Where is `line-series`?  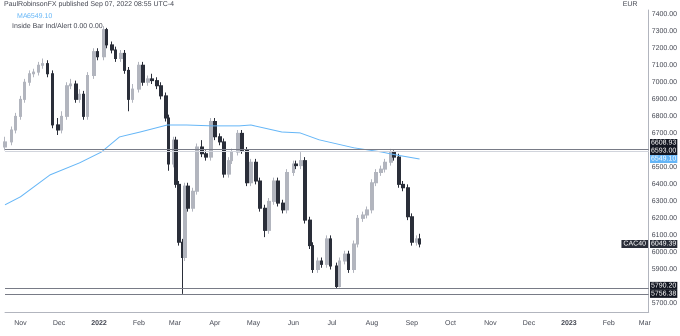 line-series is located at coordinates (212, 165).